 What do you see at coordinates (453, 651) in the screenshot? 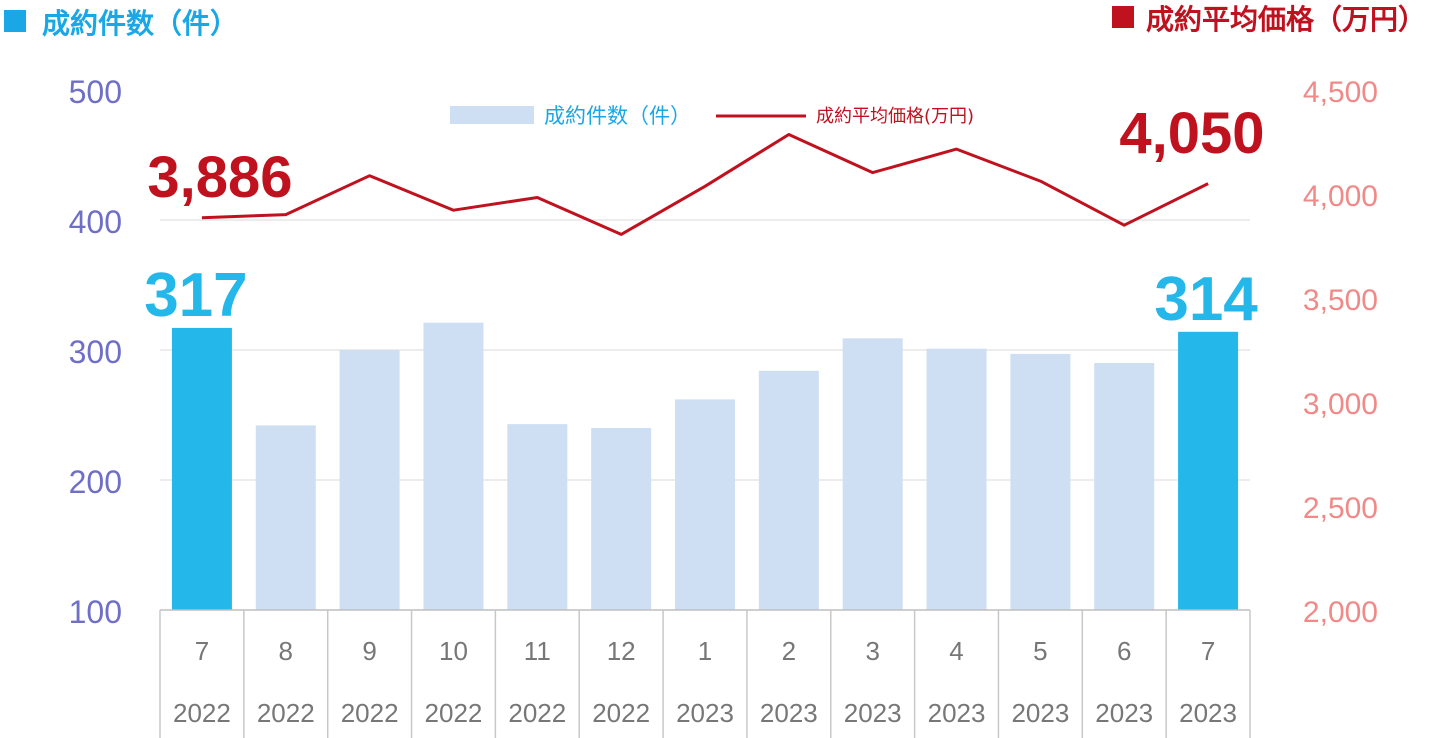
I see `month-label: 10` at bounding box center [453, 651].